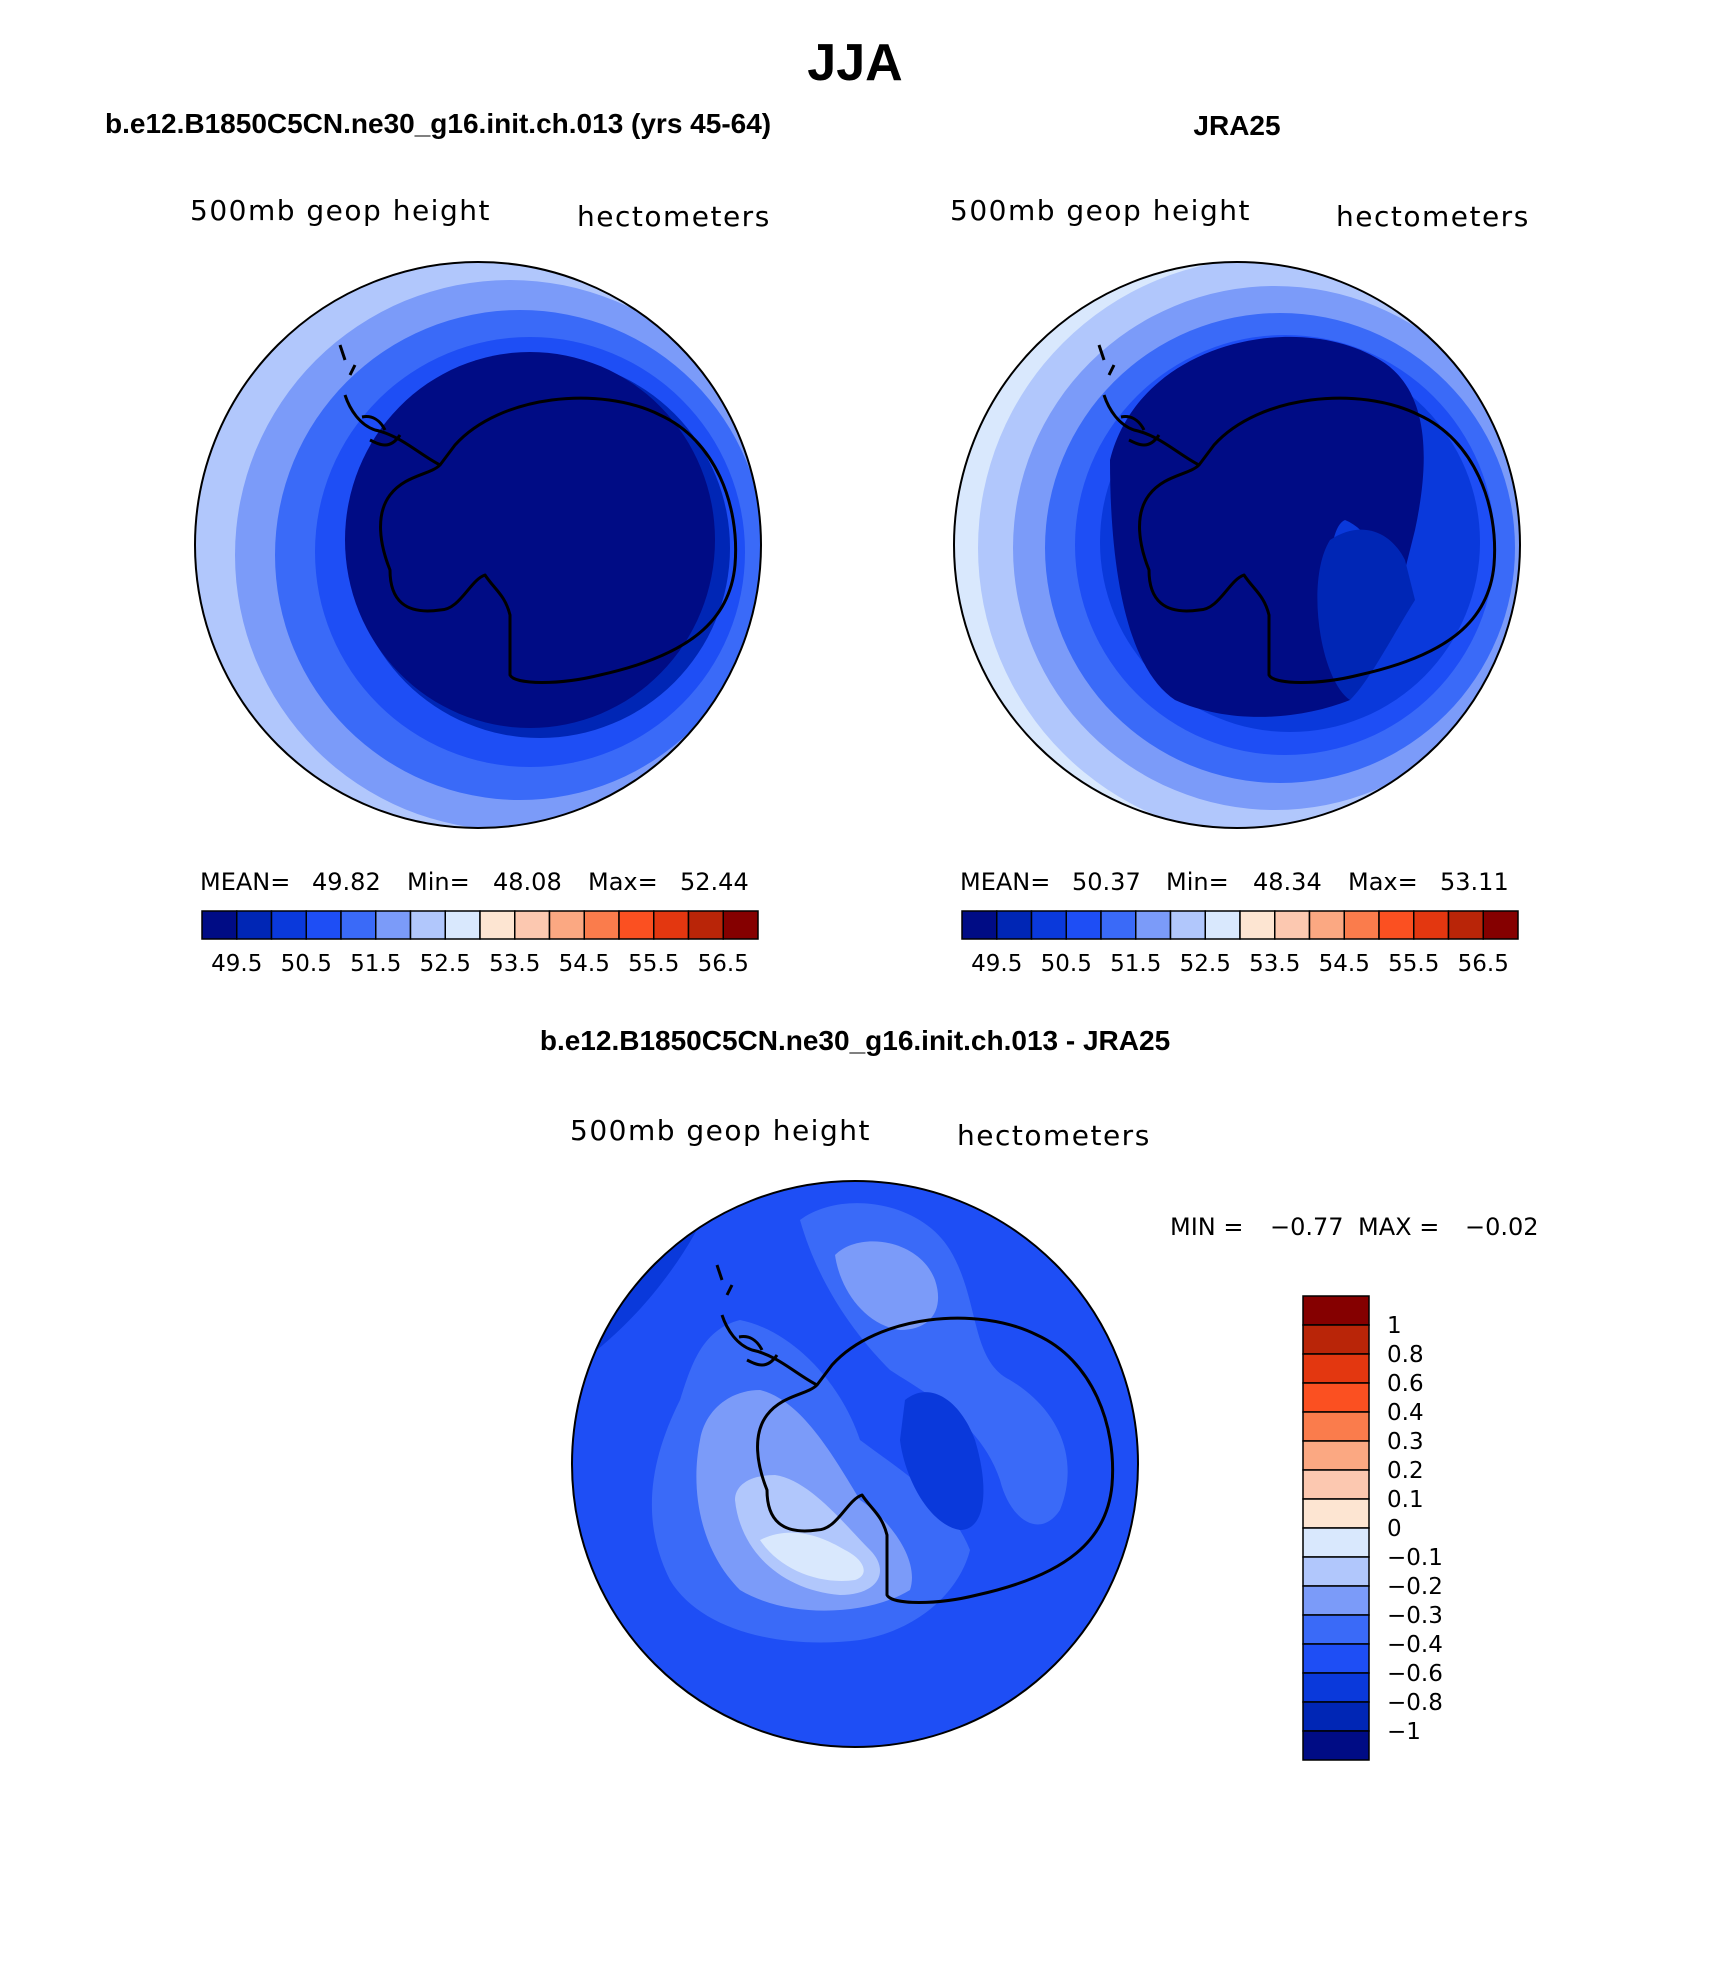  What do you see at coordinates (720, 1130) in the screenshot?
I see `panel-diff-field-label: 500mb geop height` at bounding box center [720, 1130].